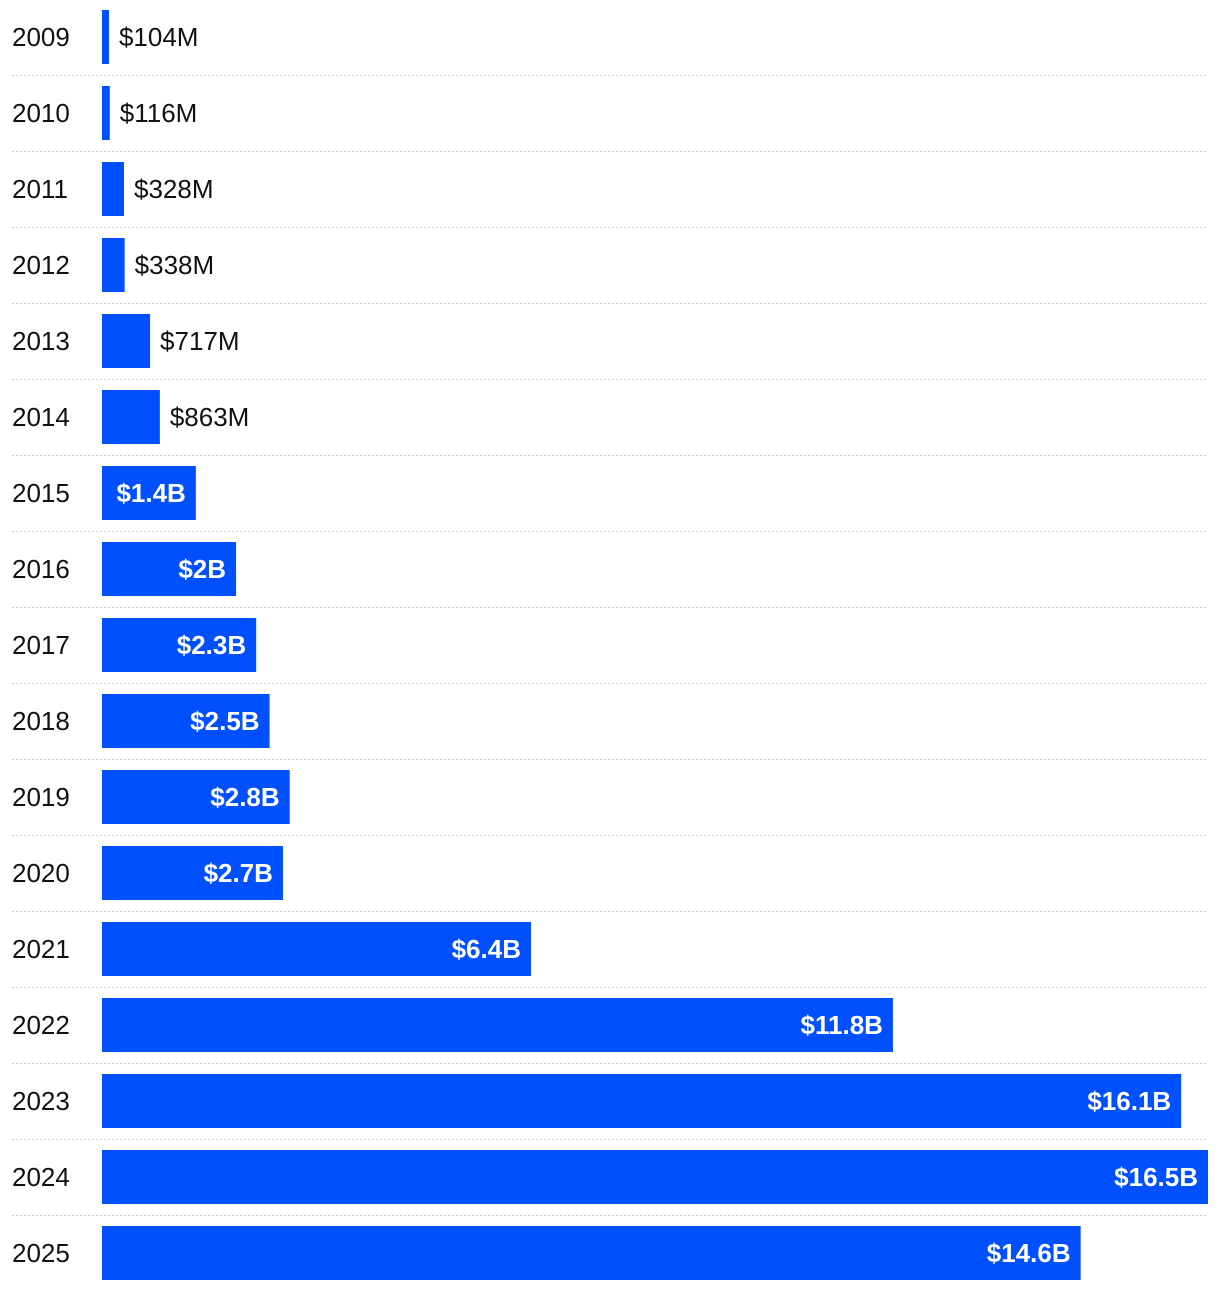  I want to click on value-label-2018: $2.5B, so click(224, 721).